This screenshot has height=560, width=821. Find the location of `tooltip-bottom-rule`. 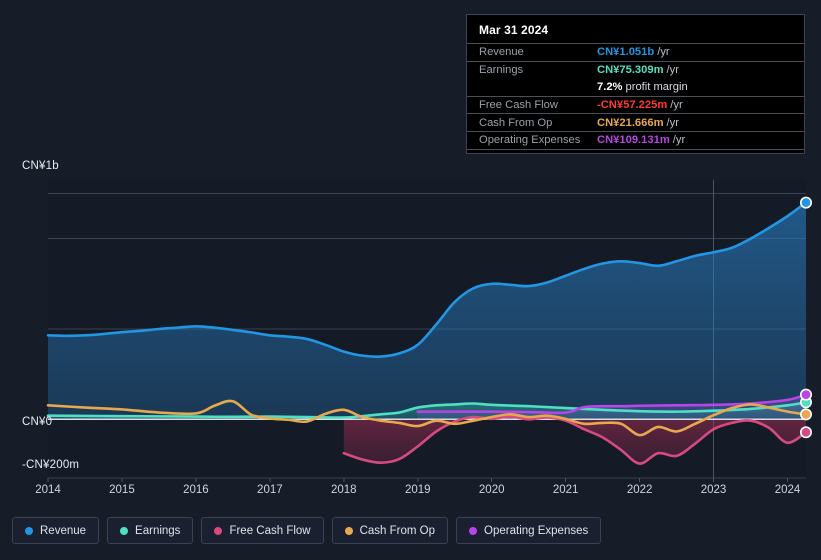

tooltip-bottom-rule is located at coordinates (635, 149).